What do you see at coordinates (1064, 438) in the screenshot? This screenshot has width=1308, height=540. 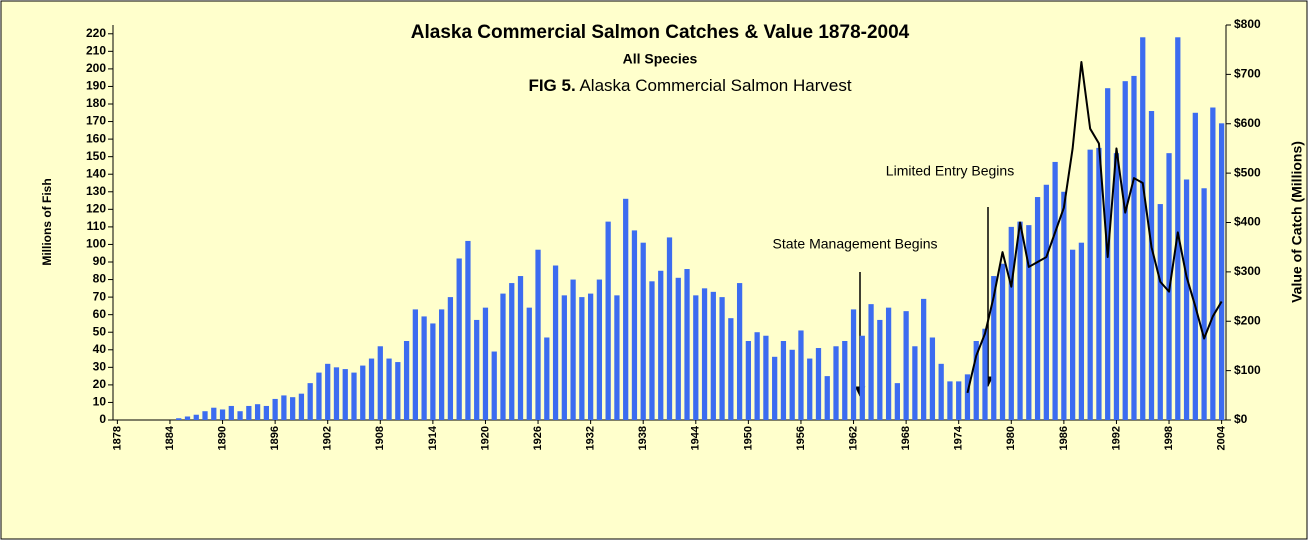 I see `x-tick-label: 1986` at bounding box center [1064, 438].